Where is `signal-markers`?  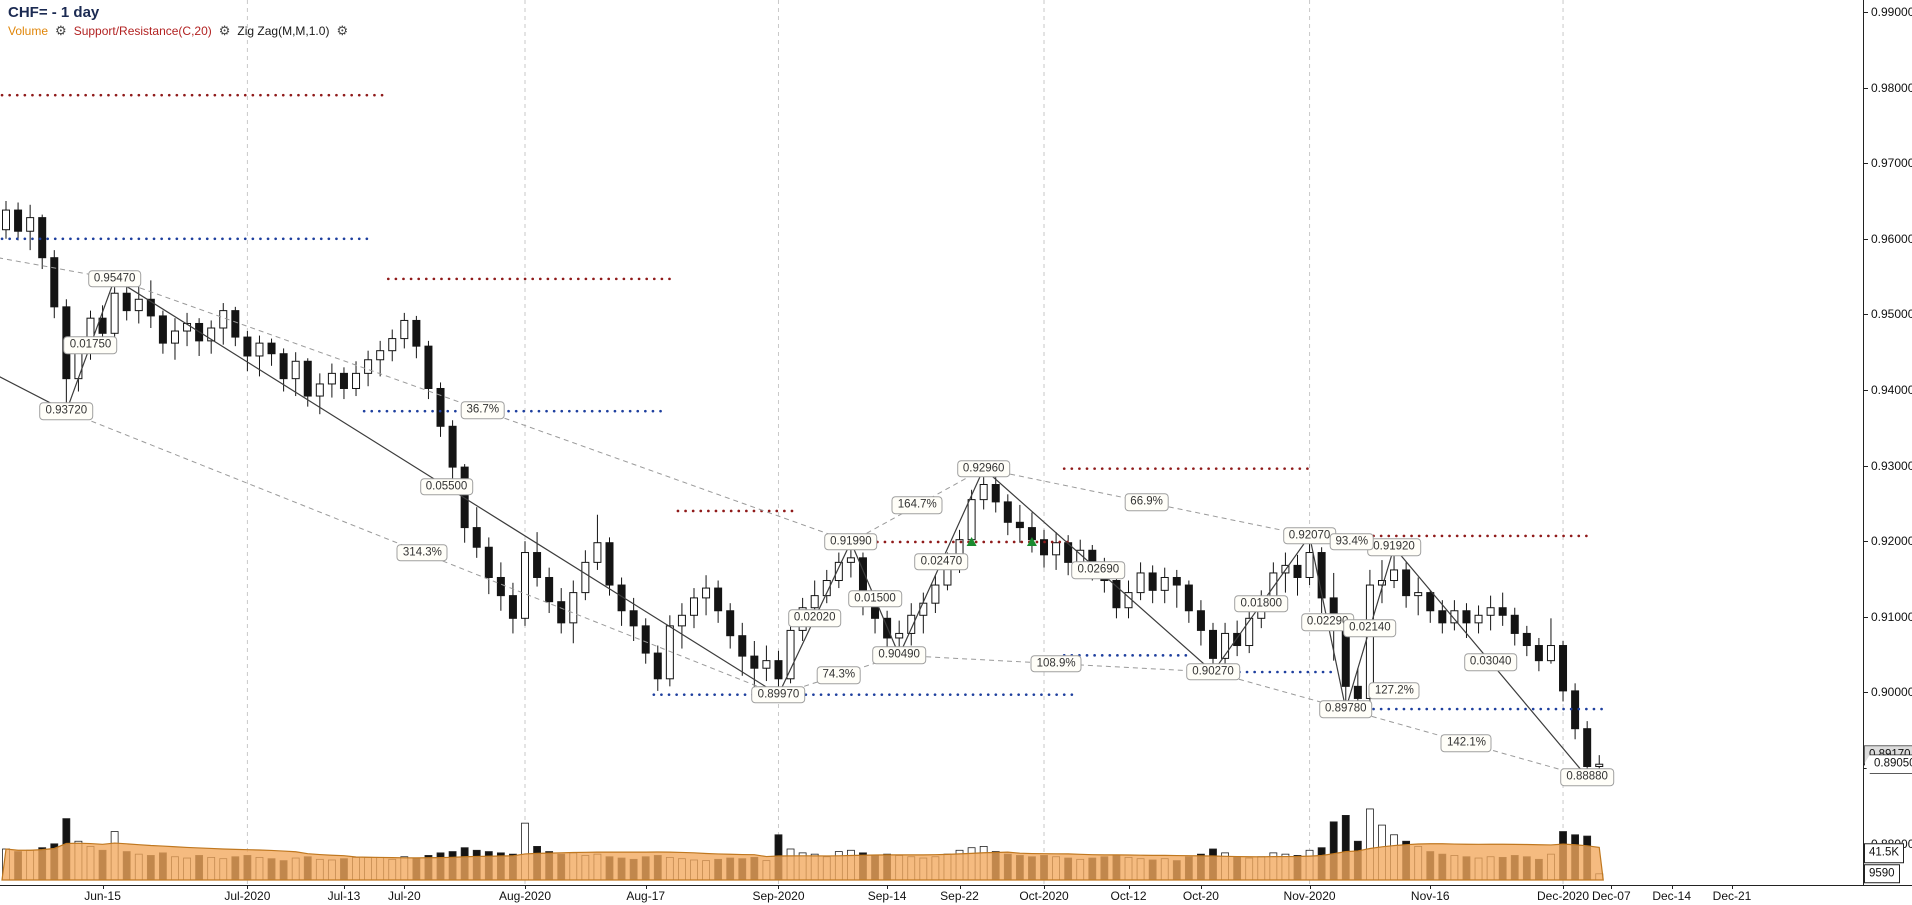
signal-markers is located at coordinates (1001, 541).